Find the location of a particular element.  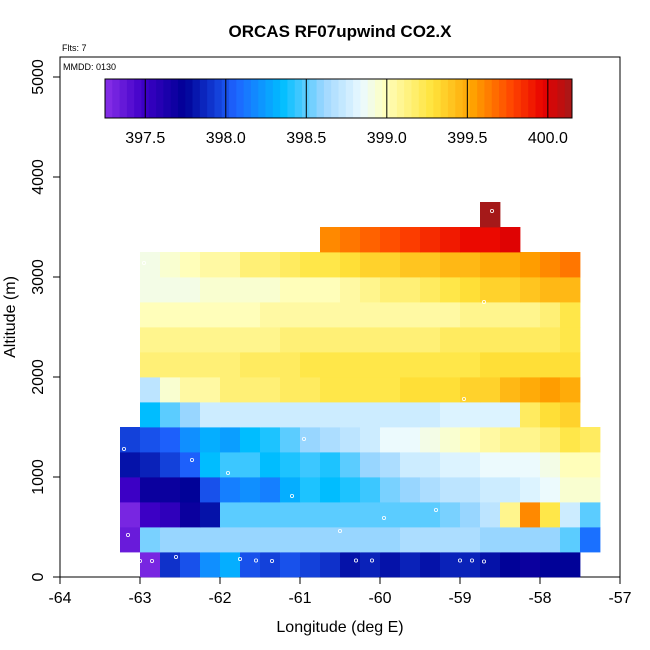

colorbar-tick-label: 397.5 is located at coordinates (145, 138).